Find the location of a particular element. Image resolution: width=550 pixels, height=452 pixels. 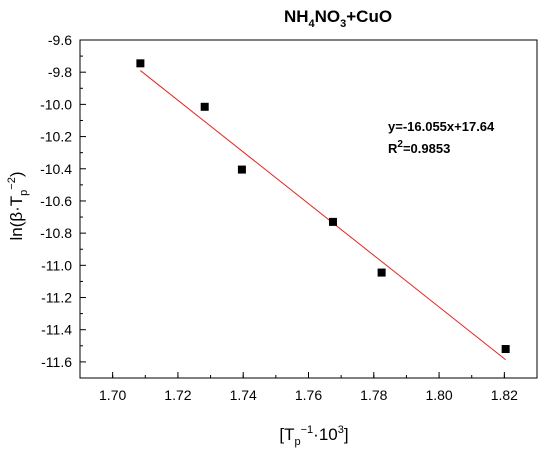

x-tick-label: 1.76 is located at coordinates (308, 395).